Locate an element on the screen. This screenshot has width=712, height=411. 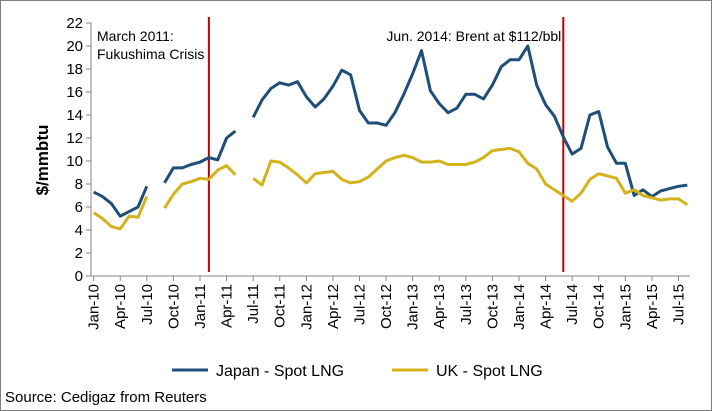
y-tick-label: 14 is located at coordinates (74, 115).